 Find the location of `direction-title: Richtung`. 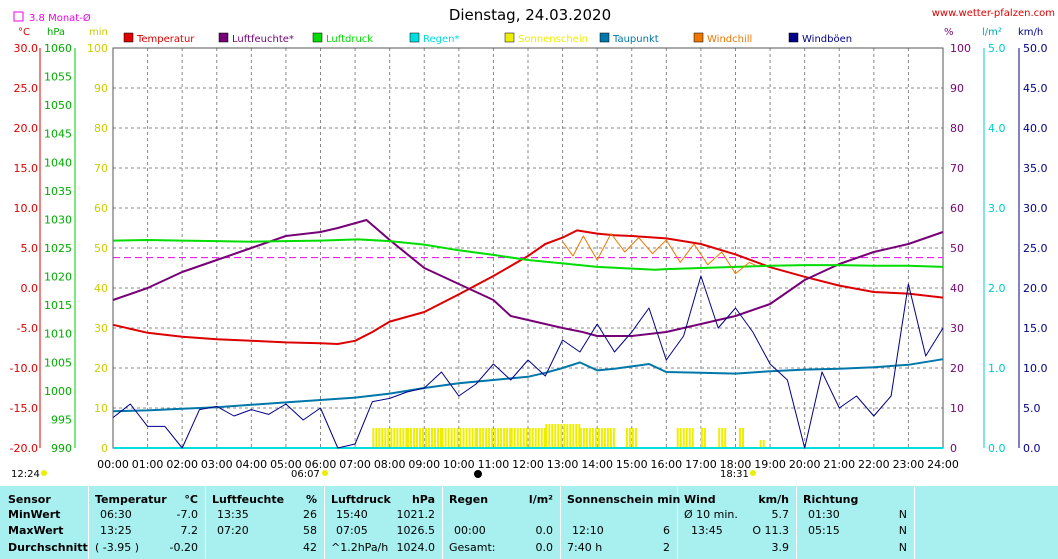

direction-title: Richtung is located at coordinates (831, 499).